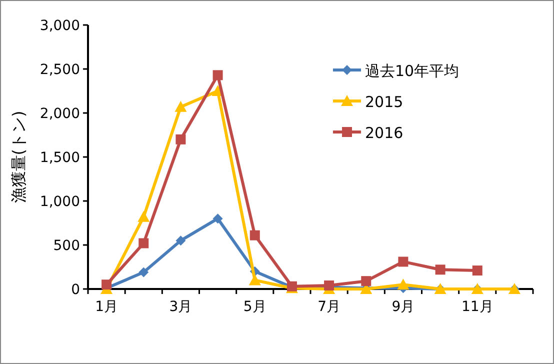 Image resolution: width=554 pixels, height=364 pixels. I want to click on y-tick-label: 2,500, so click(60, 70).